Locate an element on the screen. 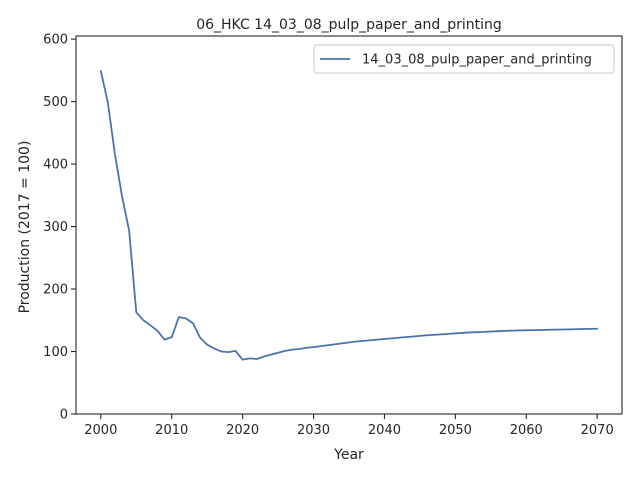 The width and height of the screenshot is (640, 480). x-tick-label: 2050 is located at coordinates (455, 430).